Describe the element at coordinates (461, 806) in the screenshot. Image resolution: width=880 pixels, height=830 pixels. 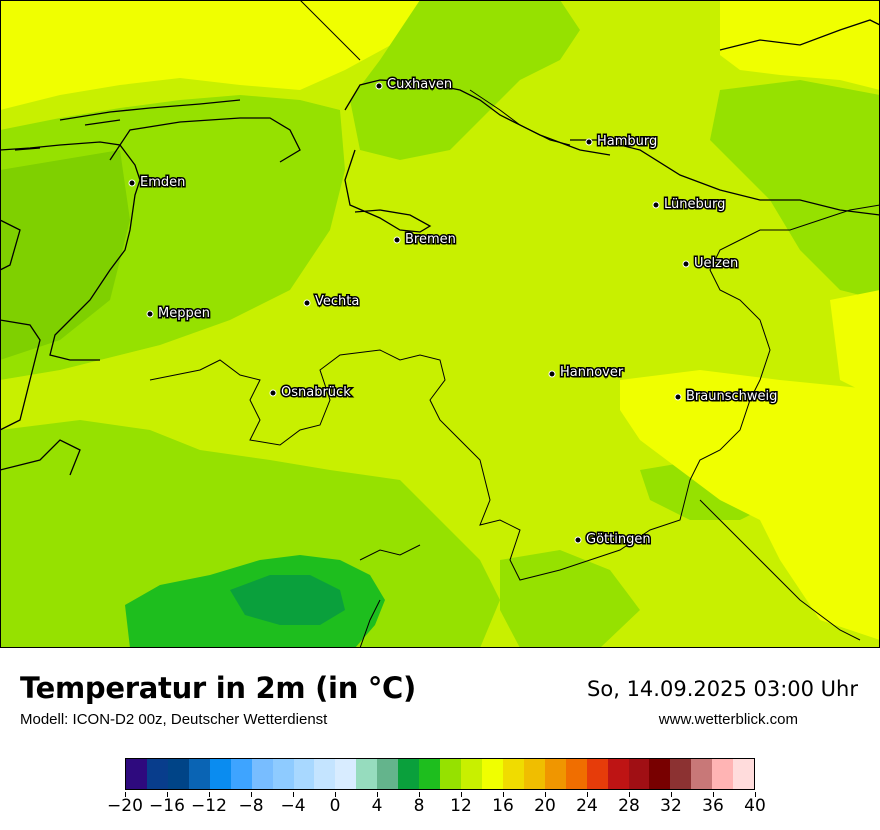
I see `colorbar-tick-label: 12` at that location.